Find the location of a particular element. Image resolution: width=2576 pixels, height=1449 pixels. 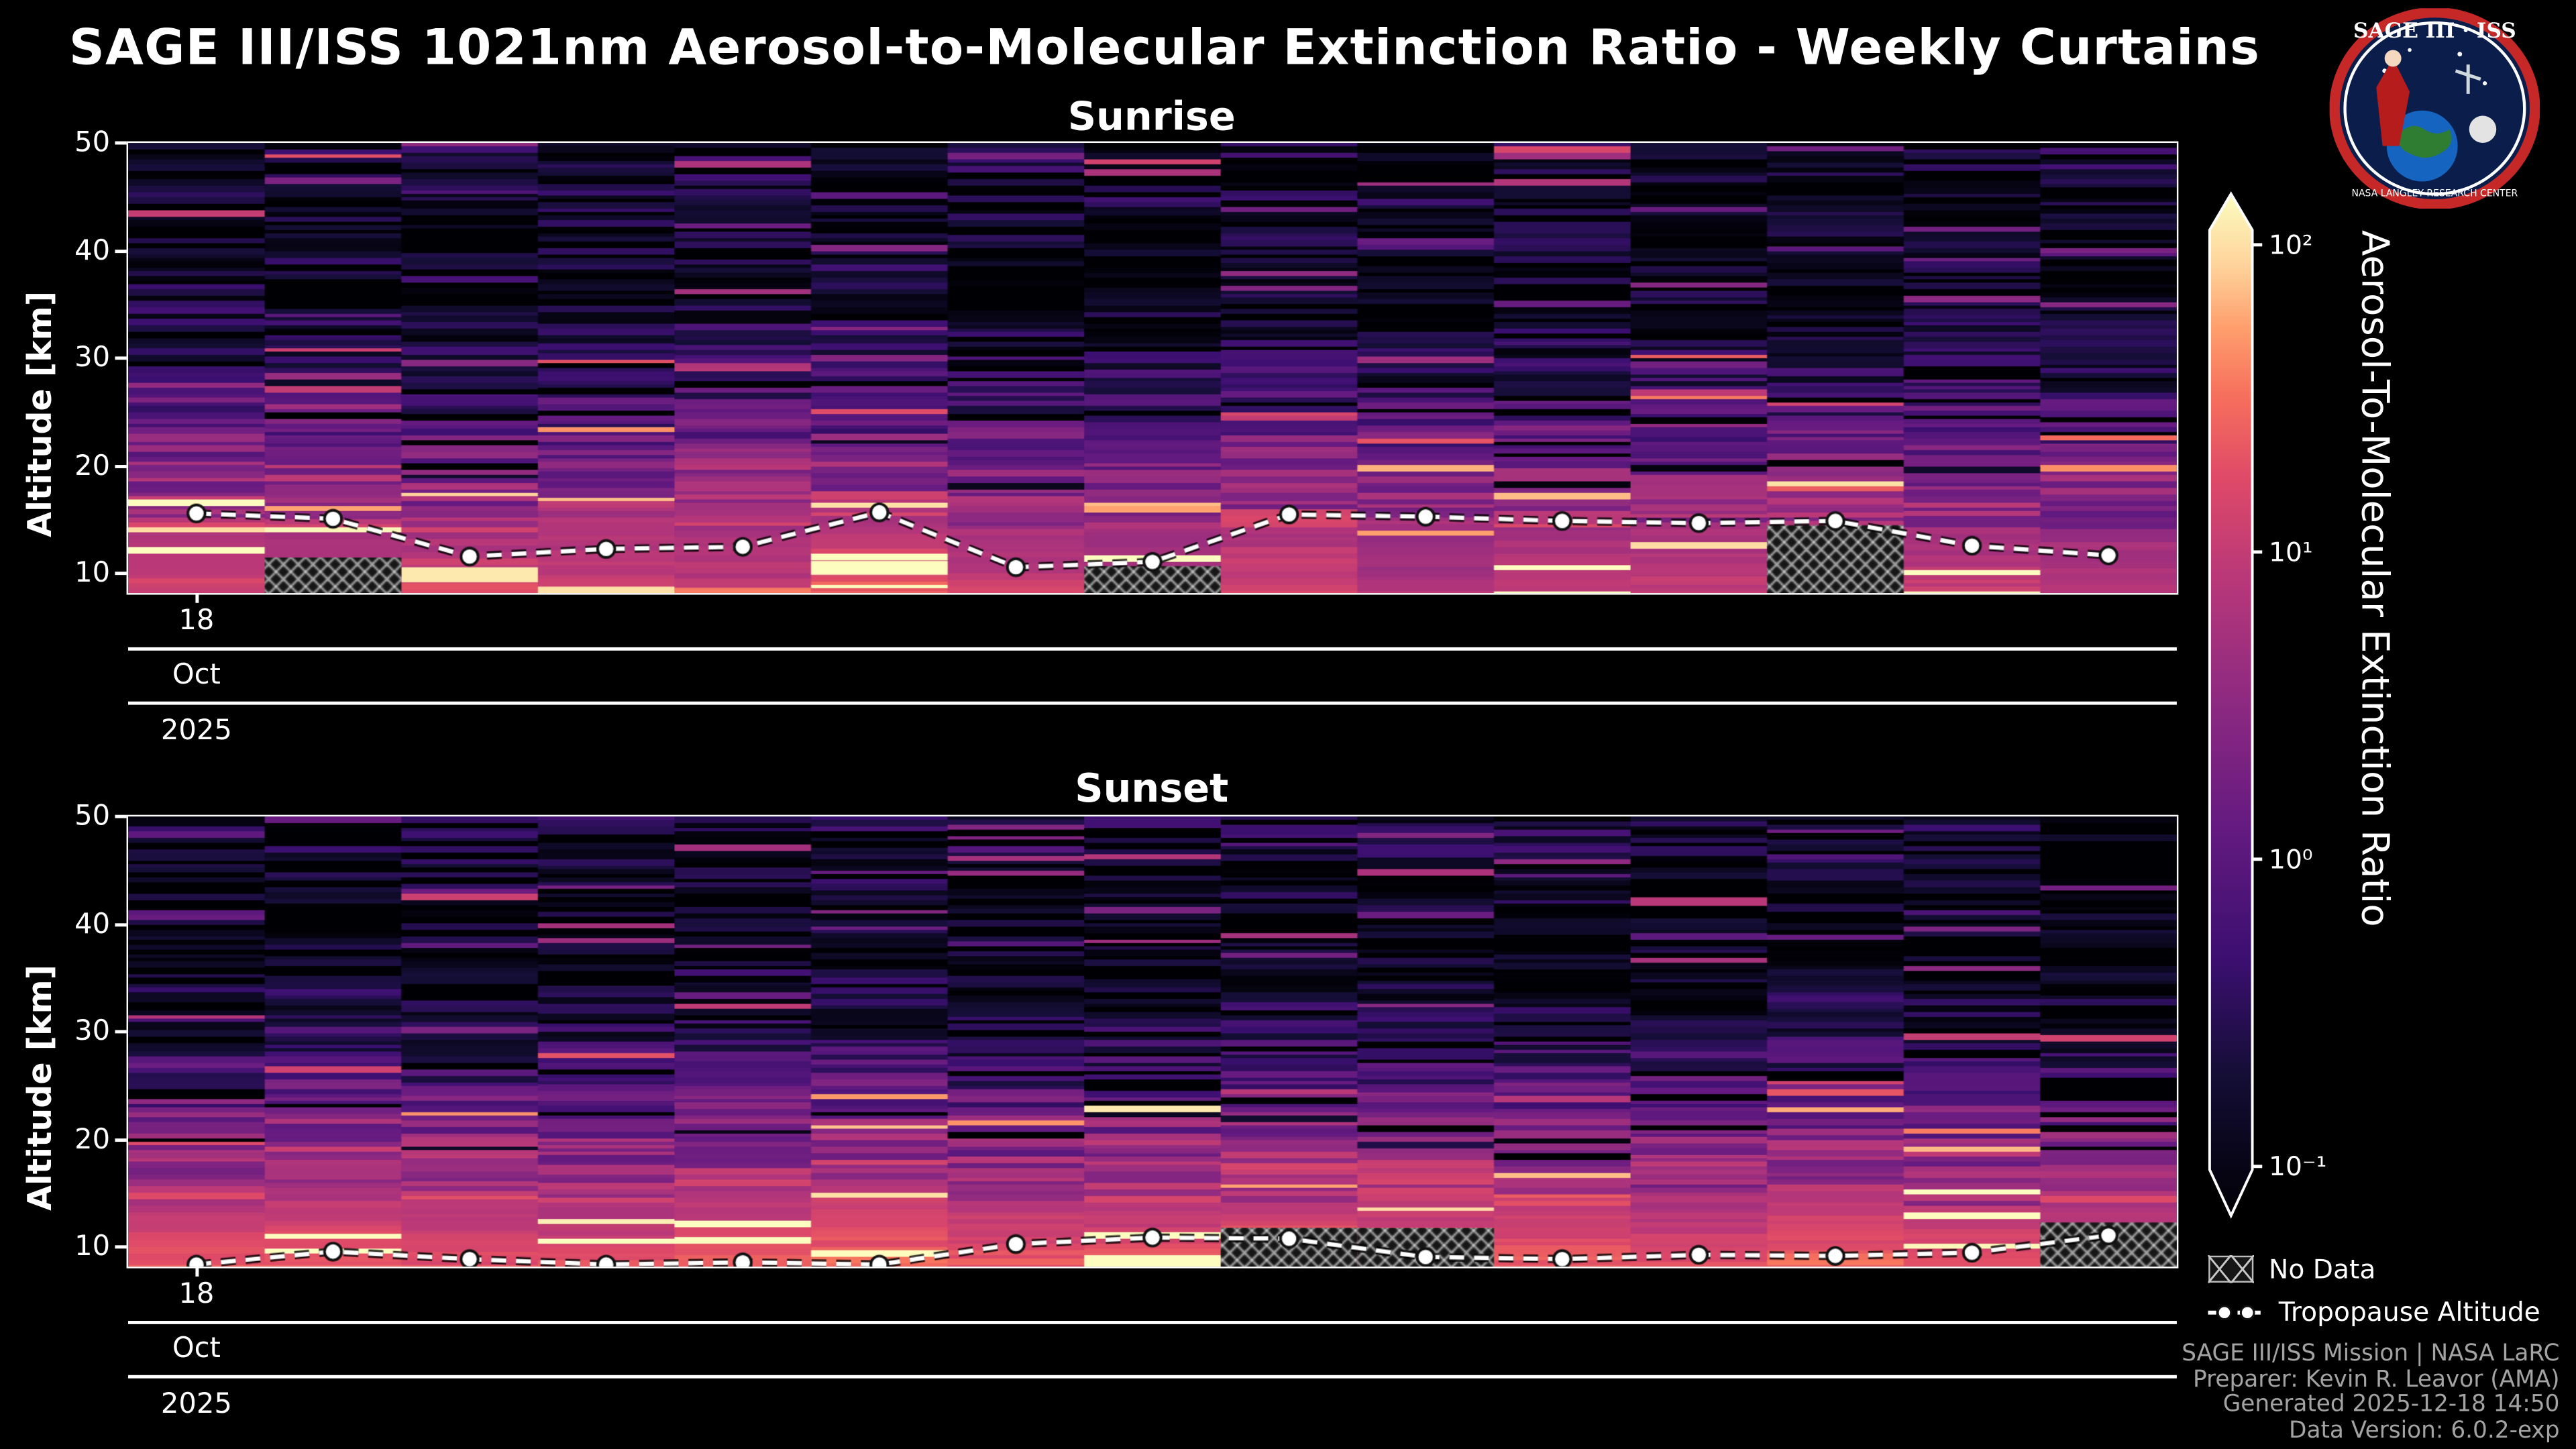

credit-line: Generated 2025-12-18 14:50 is located at coordinates (2391, 1404).